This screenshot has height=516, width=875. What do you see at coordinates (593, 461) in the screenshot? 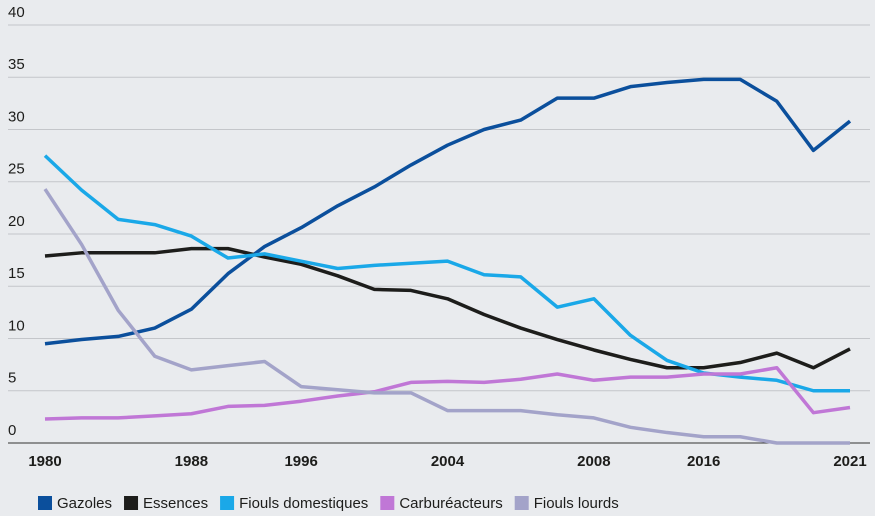
I see `x-tick-label: 2008` at bounding box center [593, 461].